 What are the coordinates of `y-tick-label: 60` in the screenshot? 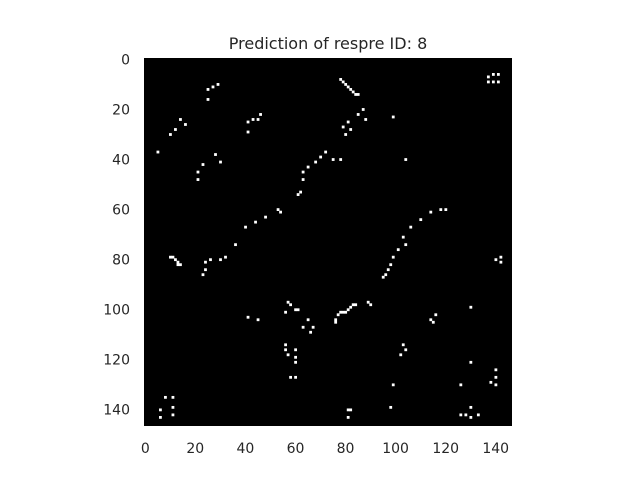 It's located at (121, 211).